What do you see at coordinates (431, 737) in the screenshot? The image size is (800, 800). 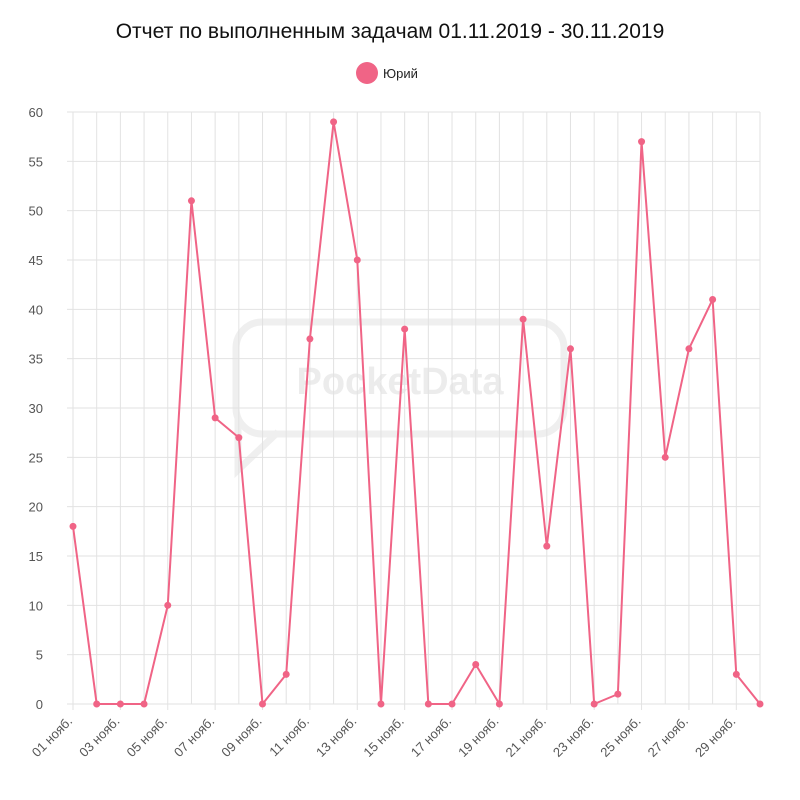 I see `x-tick-label: 17 нояб.` at bounding box center [431, 737].